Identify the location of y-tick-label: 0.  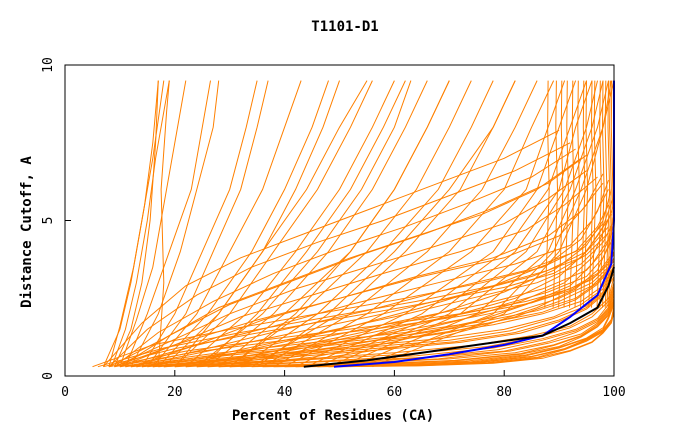
(48, 376).